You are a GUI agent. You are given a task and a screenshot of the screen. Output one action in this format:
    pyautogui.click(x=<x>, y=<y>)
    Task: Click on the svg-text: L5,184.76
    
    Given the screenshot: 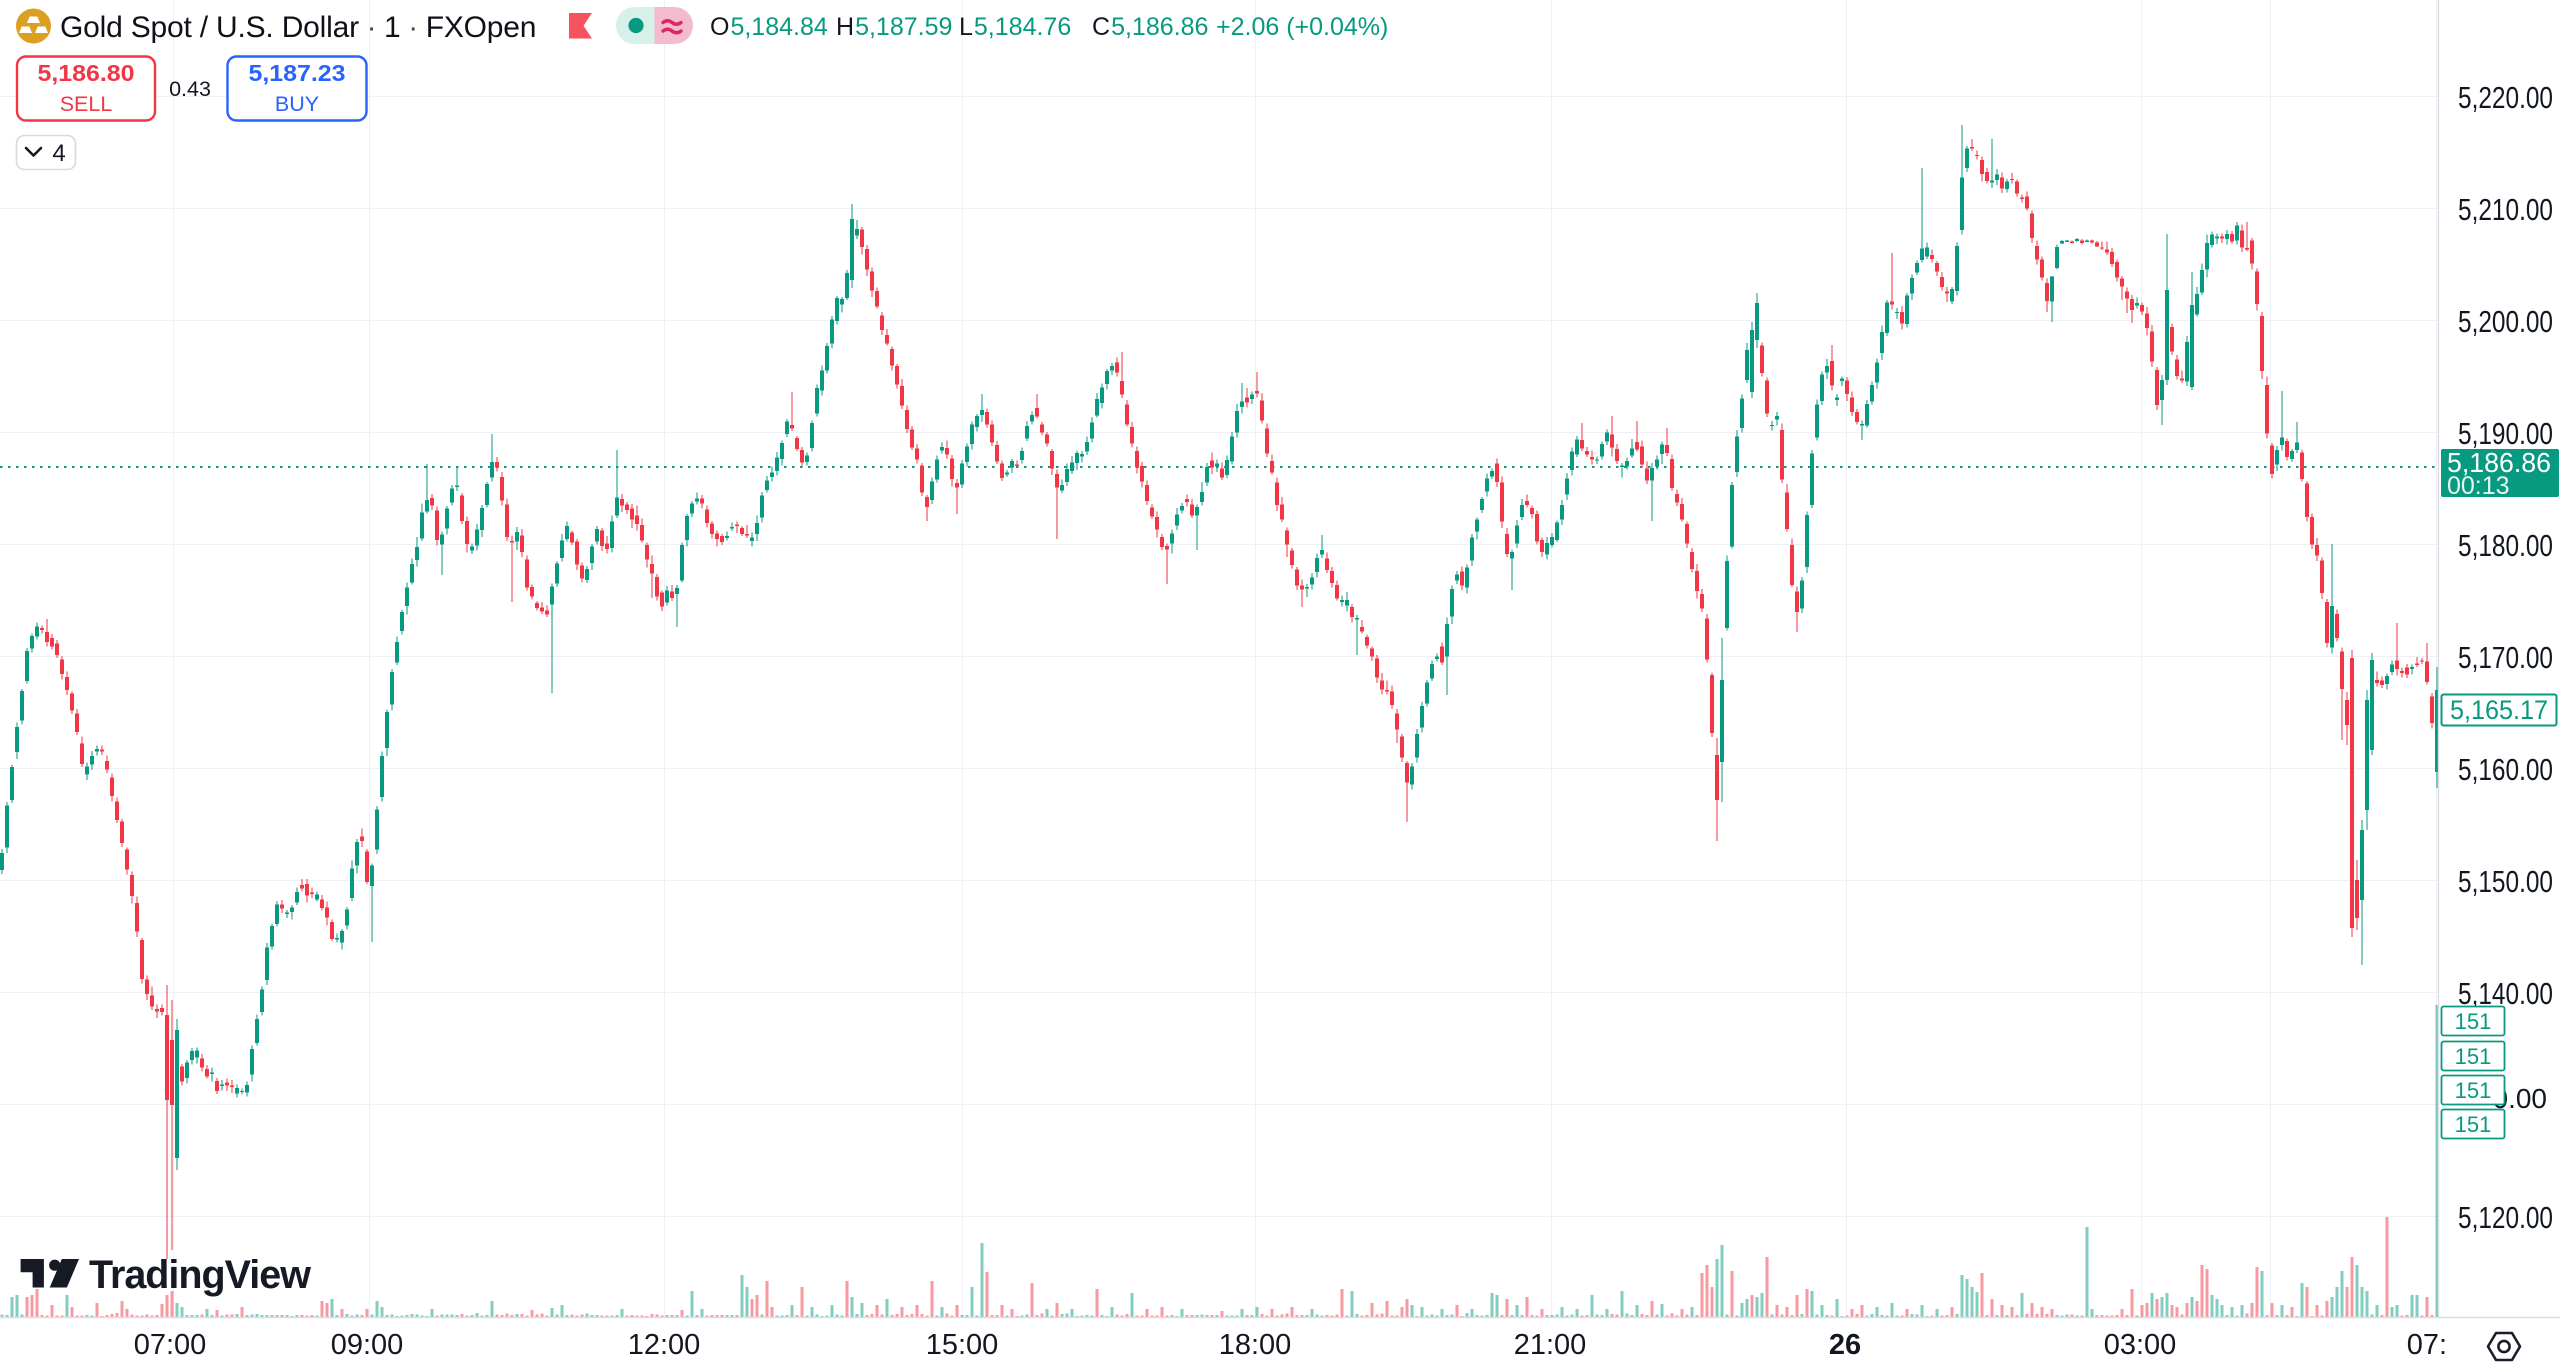 What is the action you would take?
    pyautogui.click(x=1015, y=27)
    